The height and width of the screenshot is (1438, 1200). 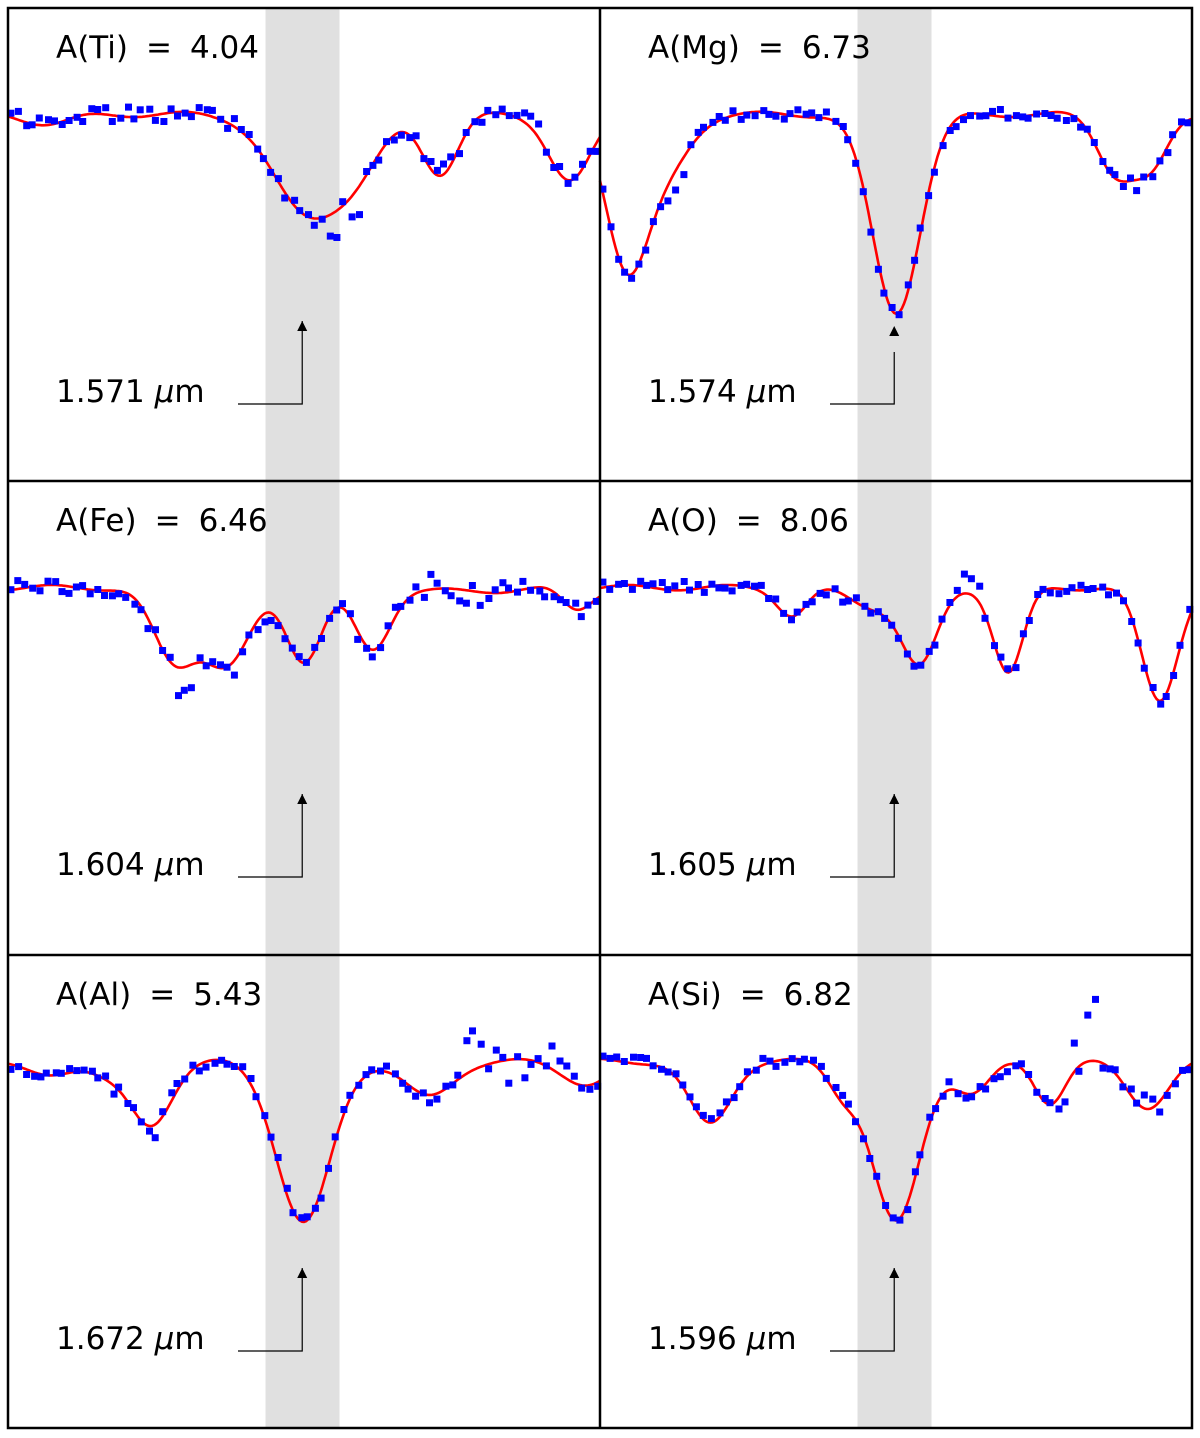 What do you see at coordinates (750, 995) in the screenshot?
I see `abundance-label: A(Si) = 6.82` at bounding box center [750, 995].